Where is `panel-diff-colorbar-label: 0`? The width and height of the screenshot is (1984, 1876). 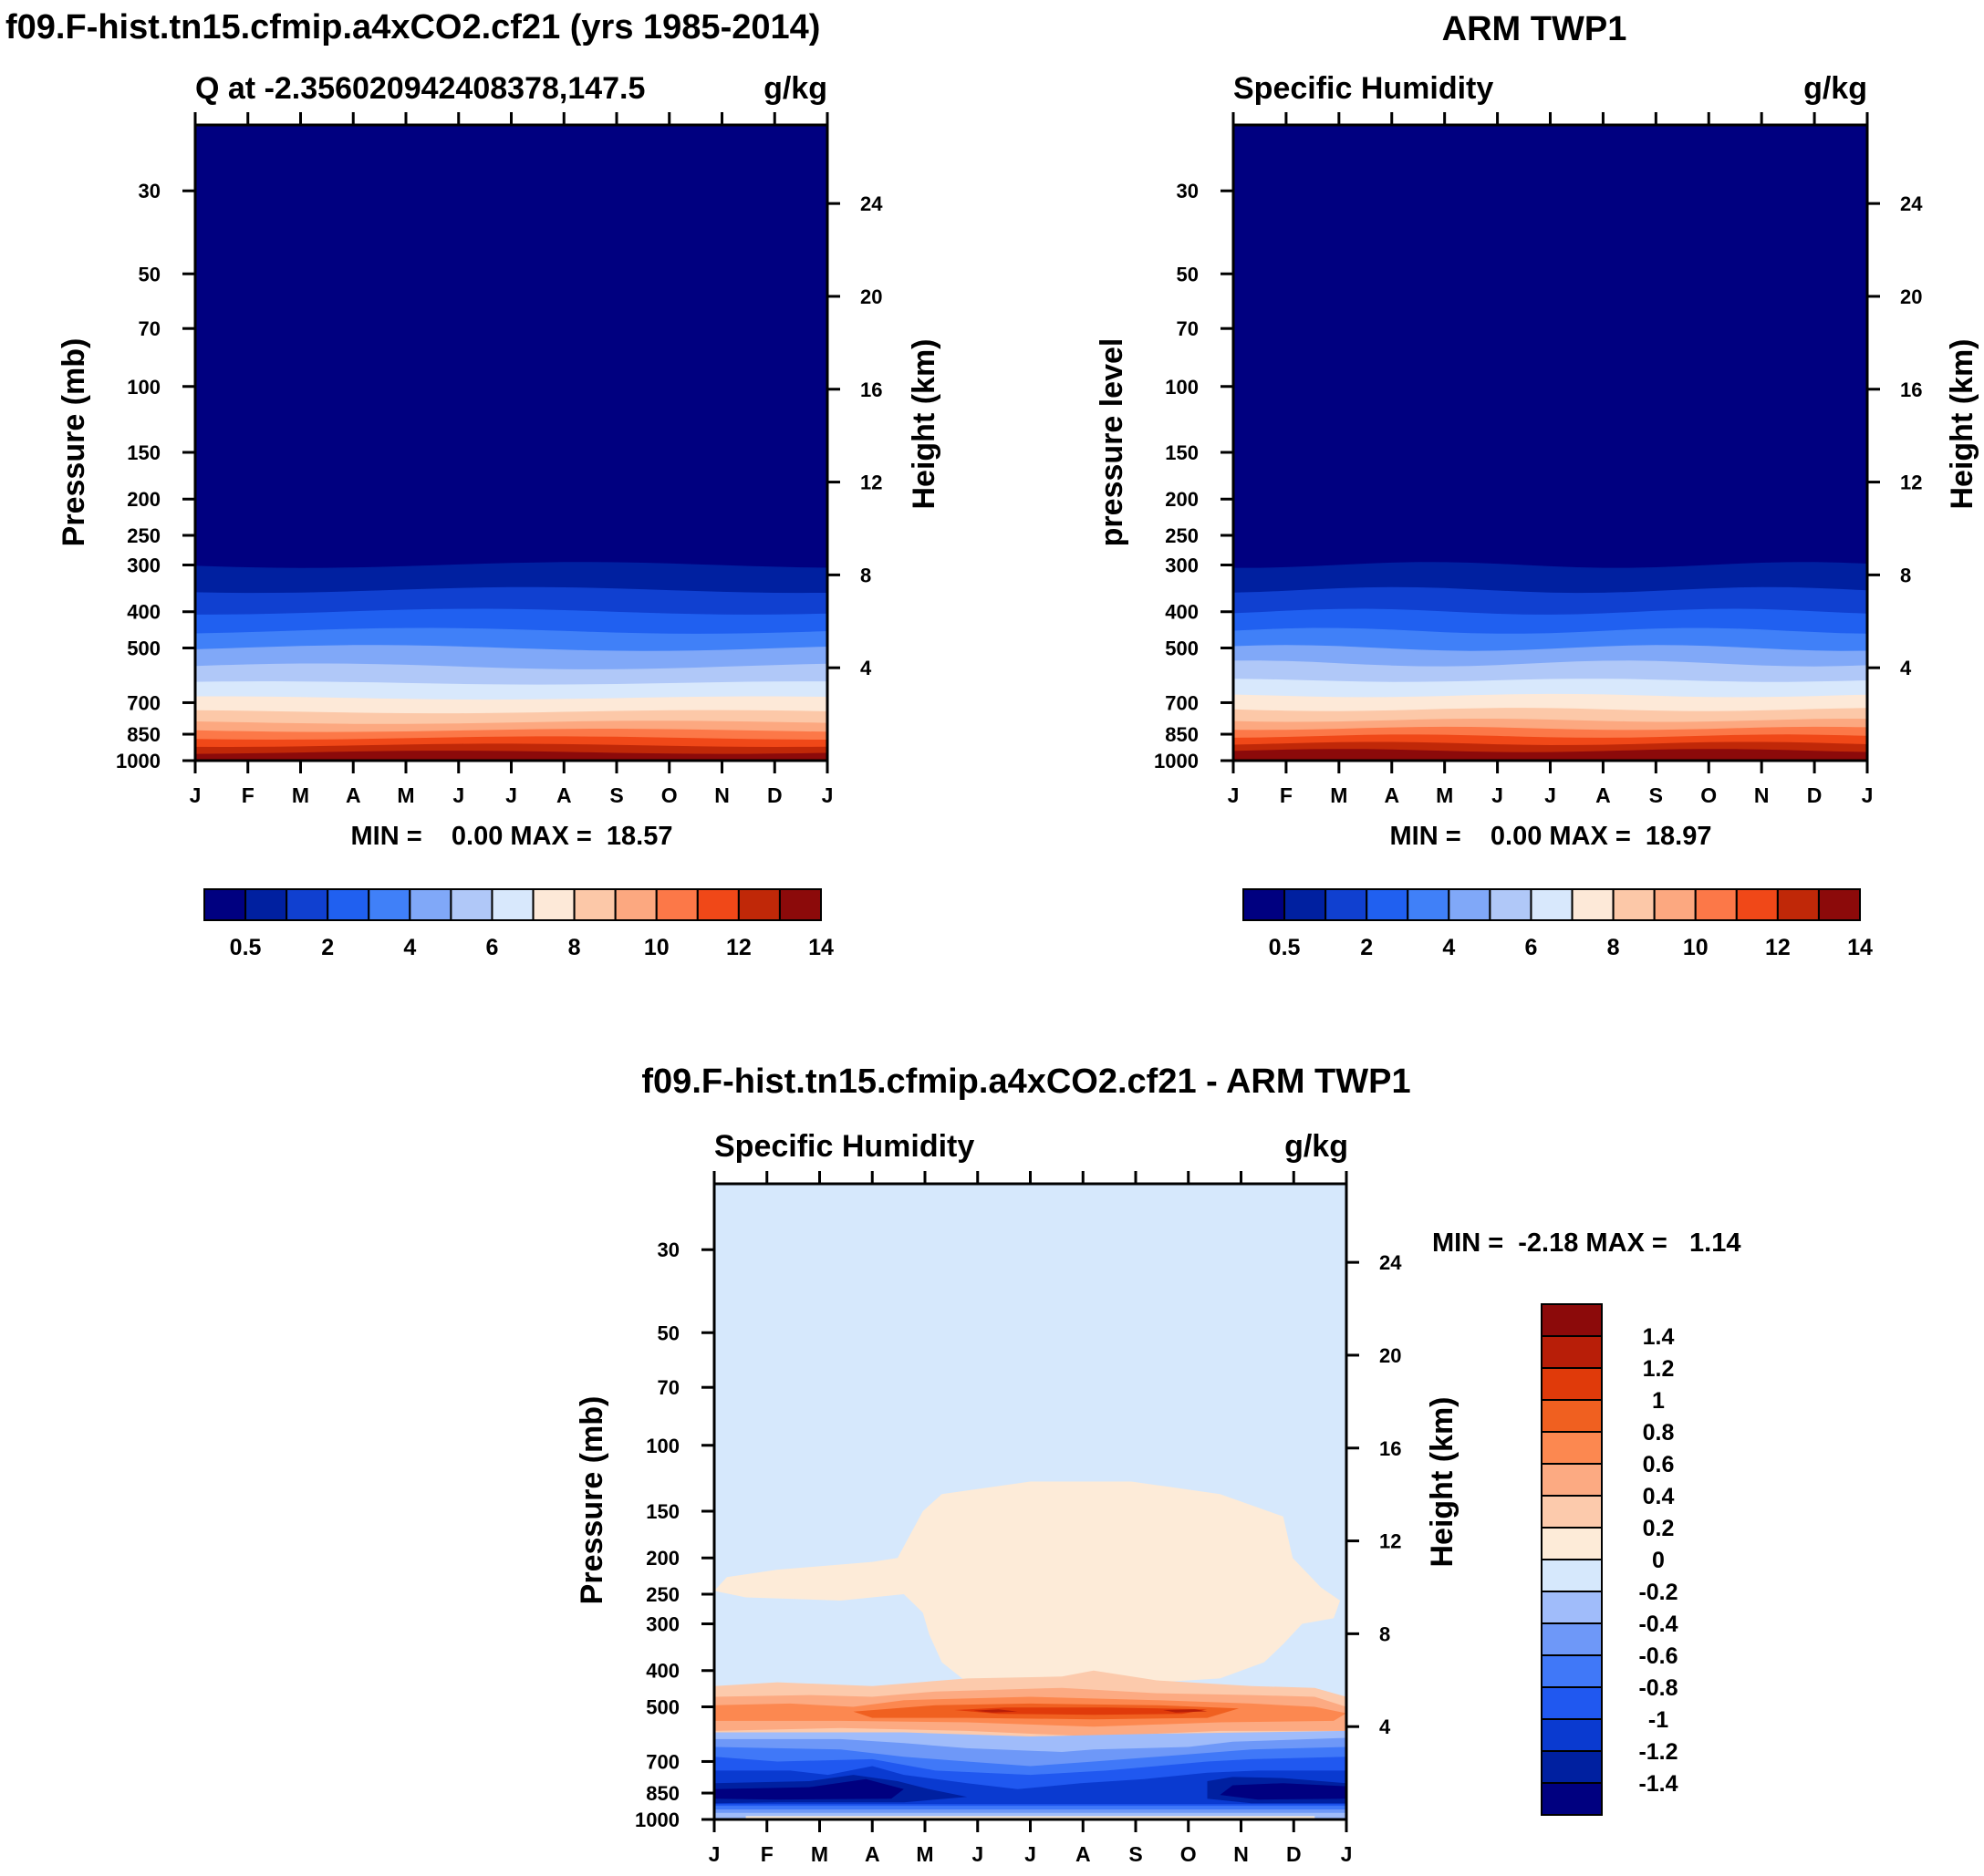 panel-diff-colorbar-label: 0 is located at coordinates (1658, 1560).